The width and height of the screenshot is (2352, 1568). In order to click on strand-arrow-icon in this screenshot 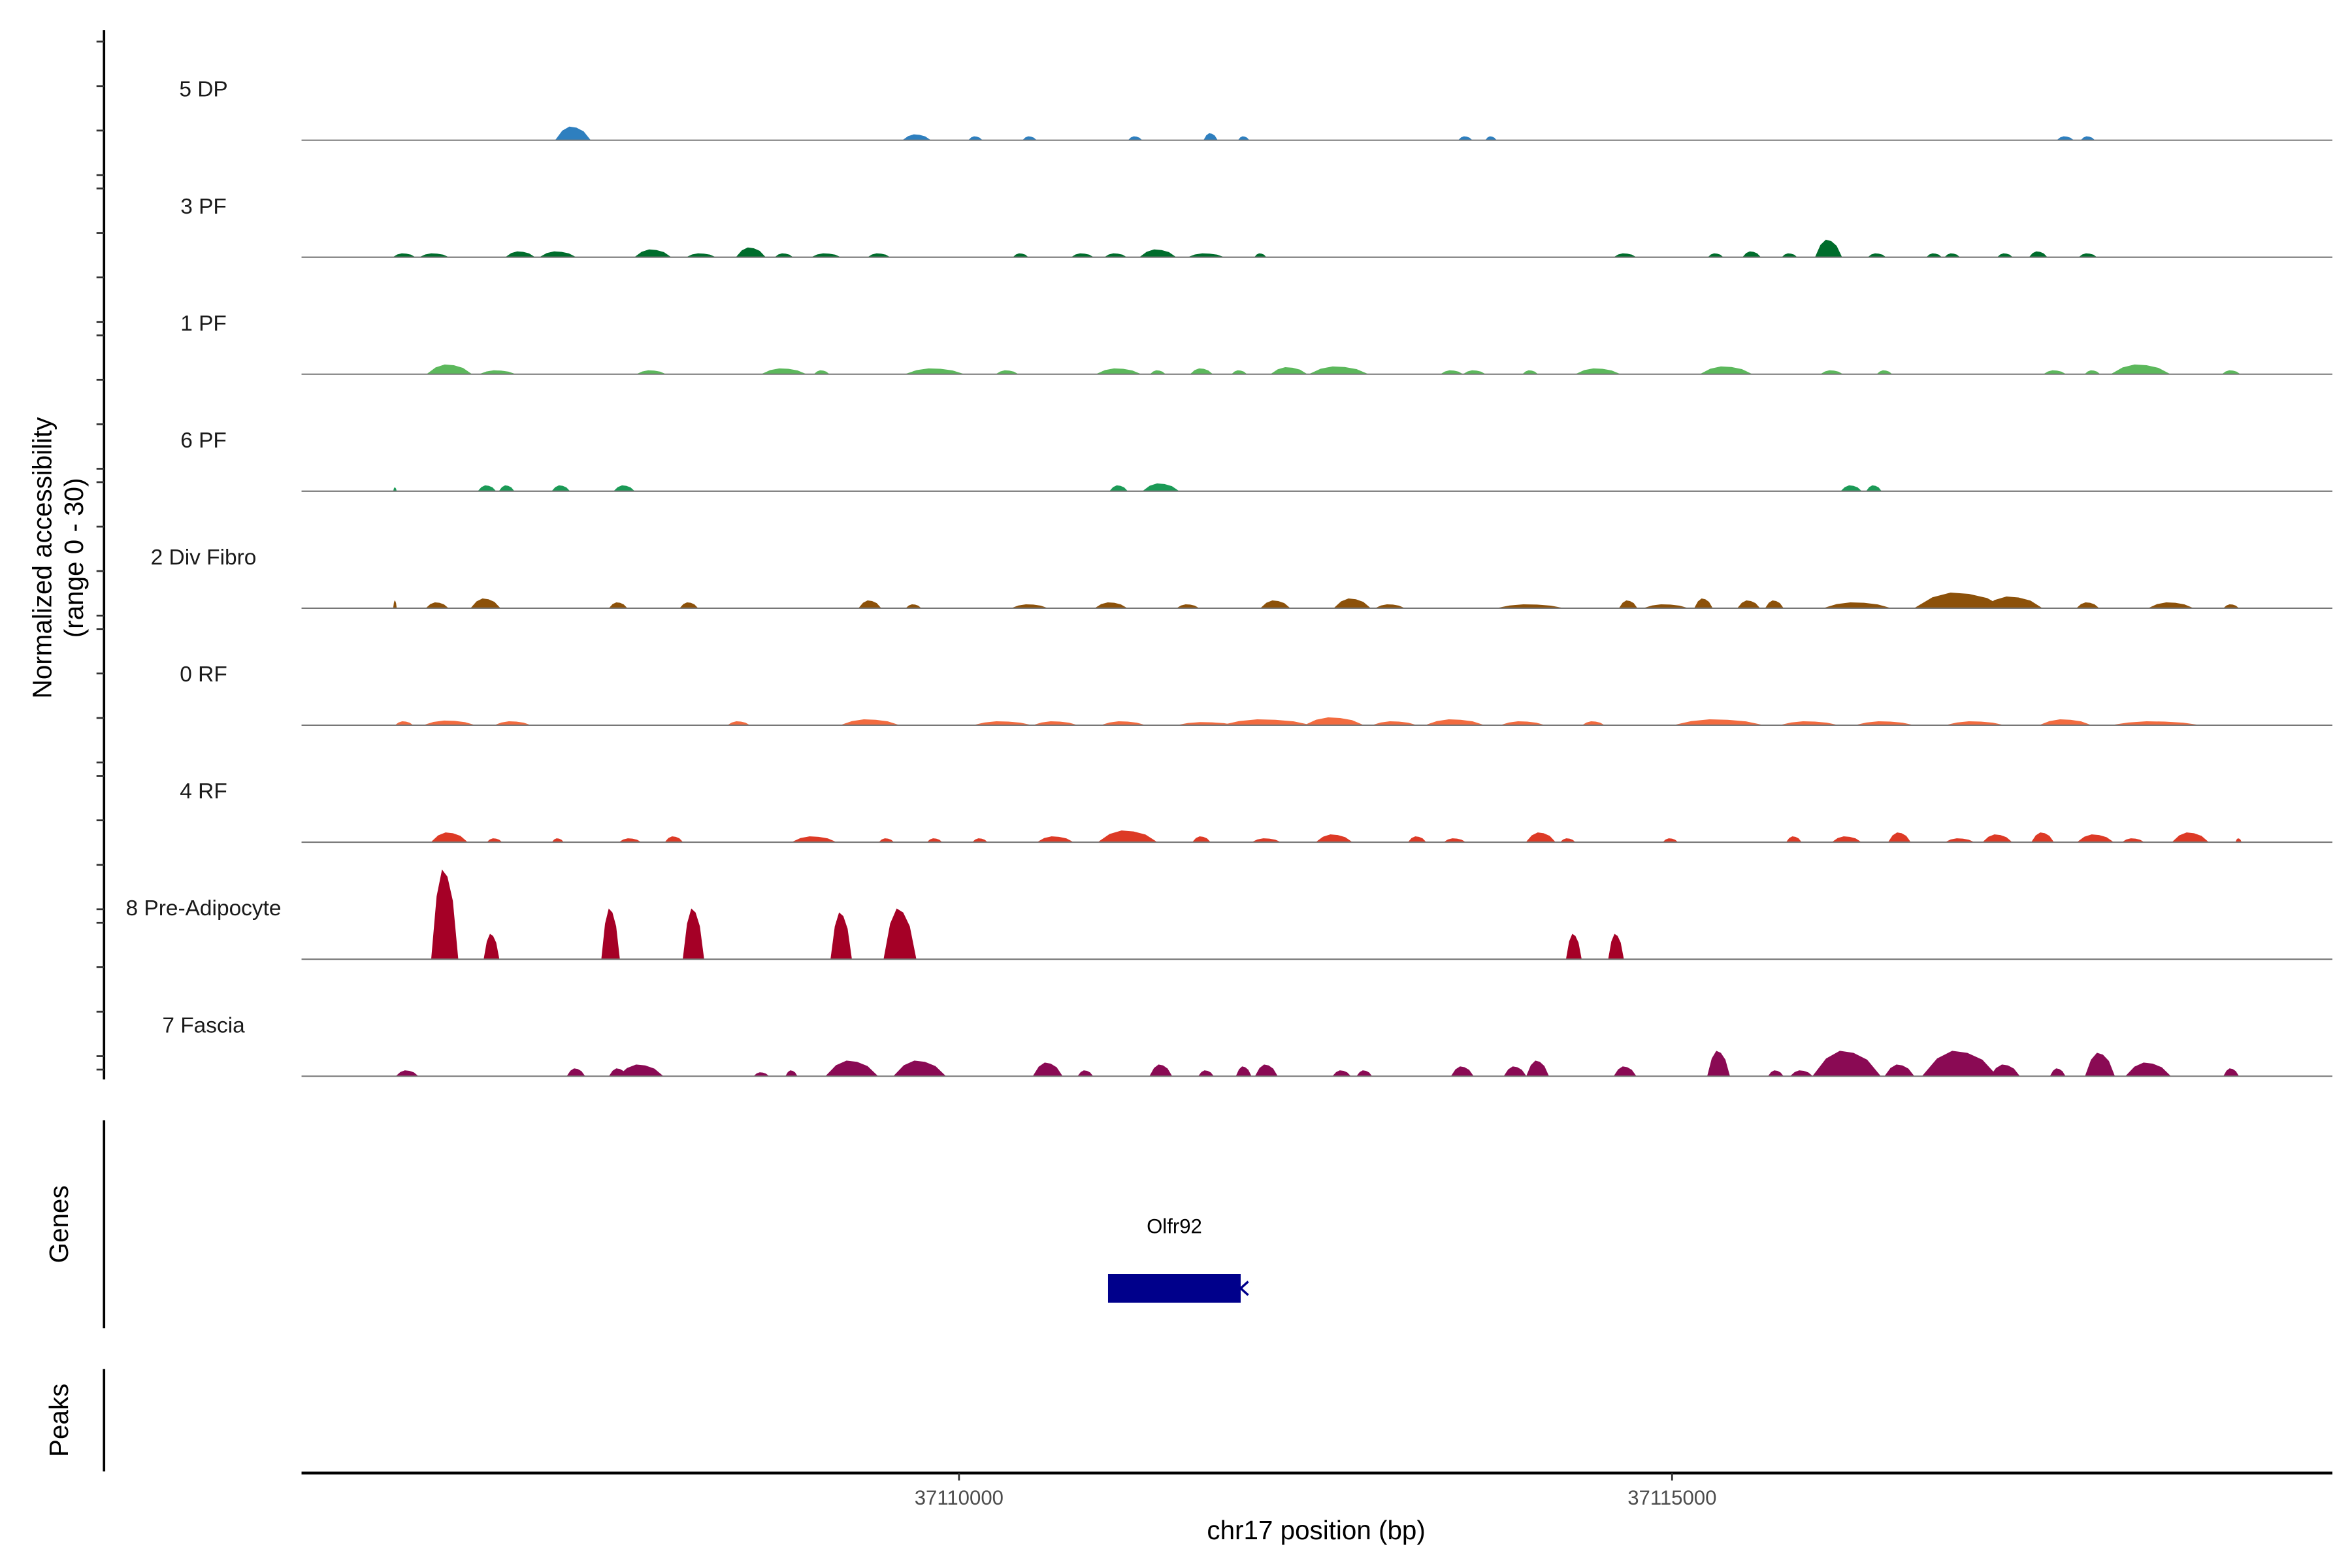, I will do `click(1244, 1288)`.